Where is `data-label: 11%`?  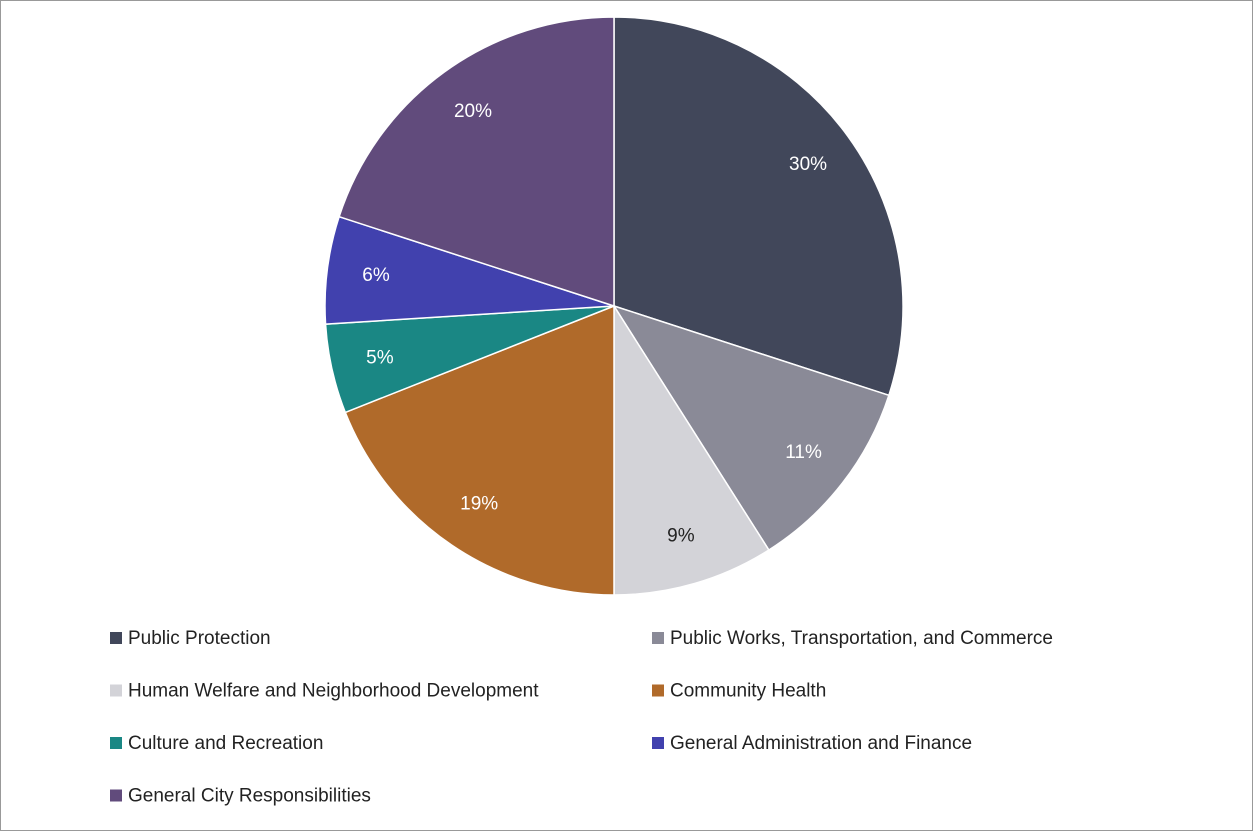 data-label: 11% is located at coordinates (803, 452).